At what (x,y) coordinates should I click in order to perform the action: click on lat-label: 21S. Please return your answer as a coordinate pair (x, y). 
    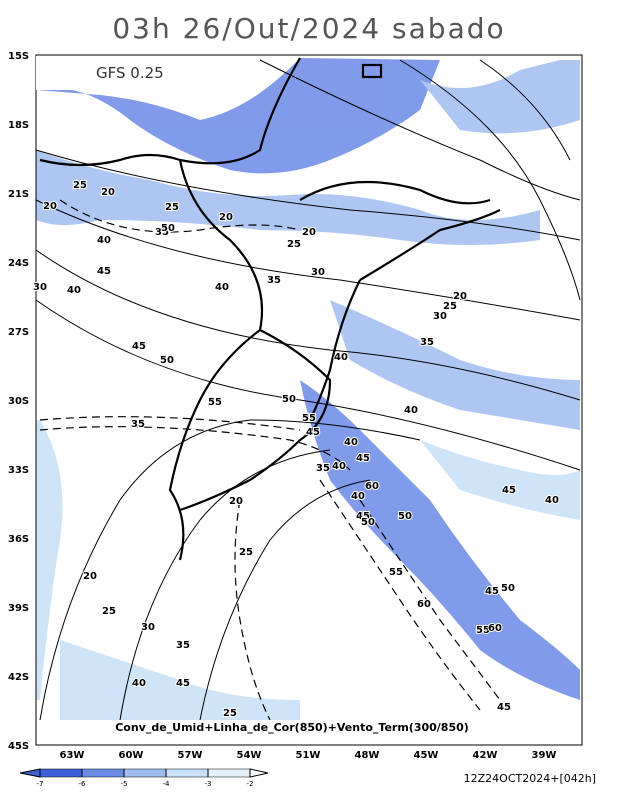
    Looking at the image, I should click on (18, 194).